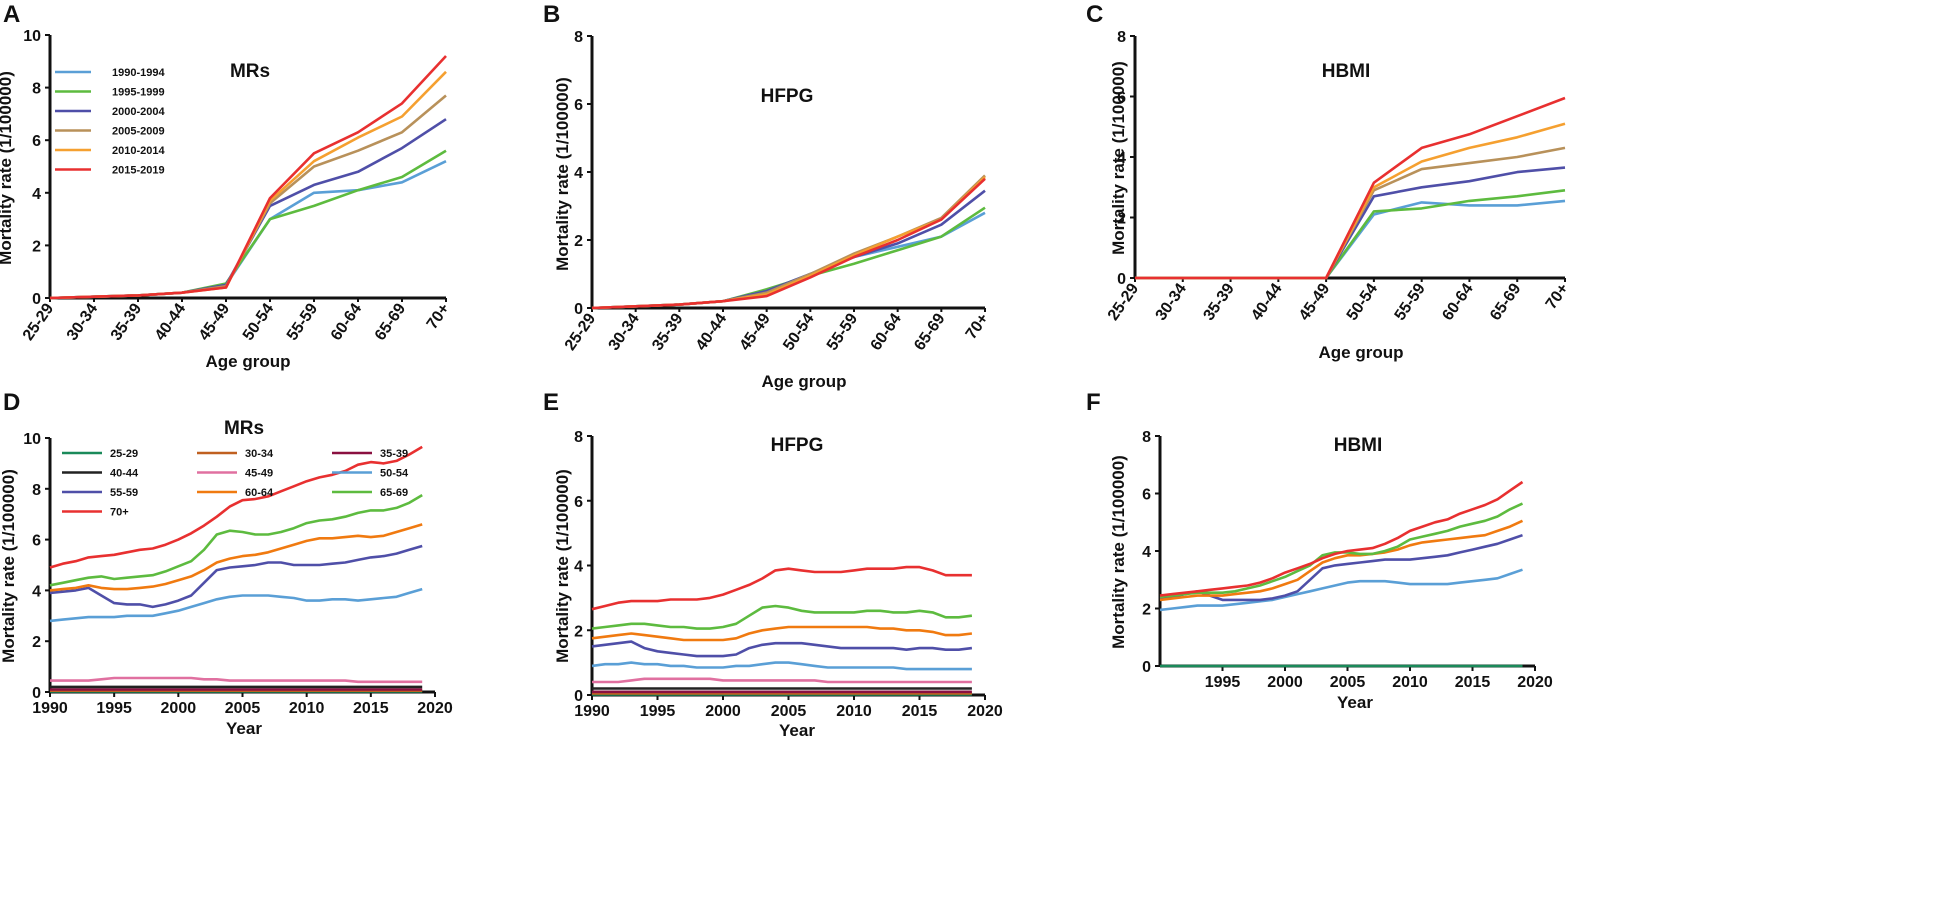  What do you see at coordinates (119, 513) in the screenshot?
I see `legend-label-70plus: 70+` at bounding box center [119, 513].